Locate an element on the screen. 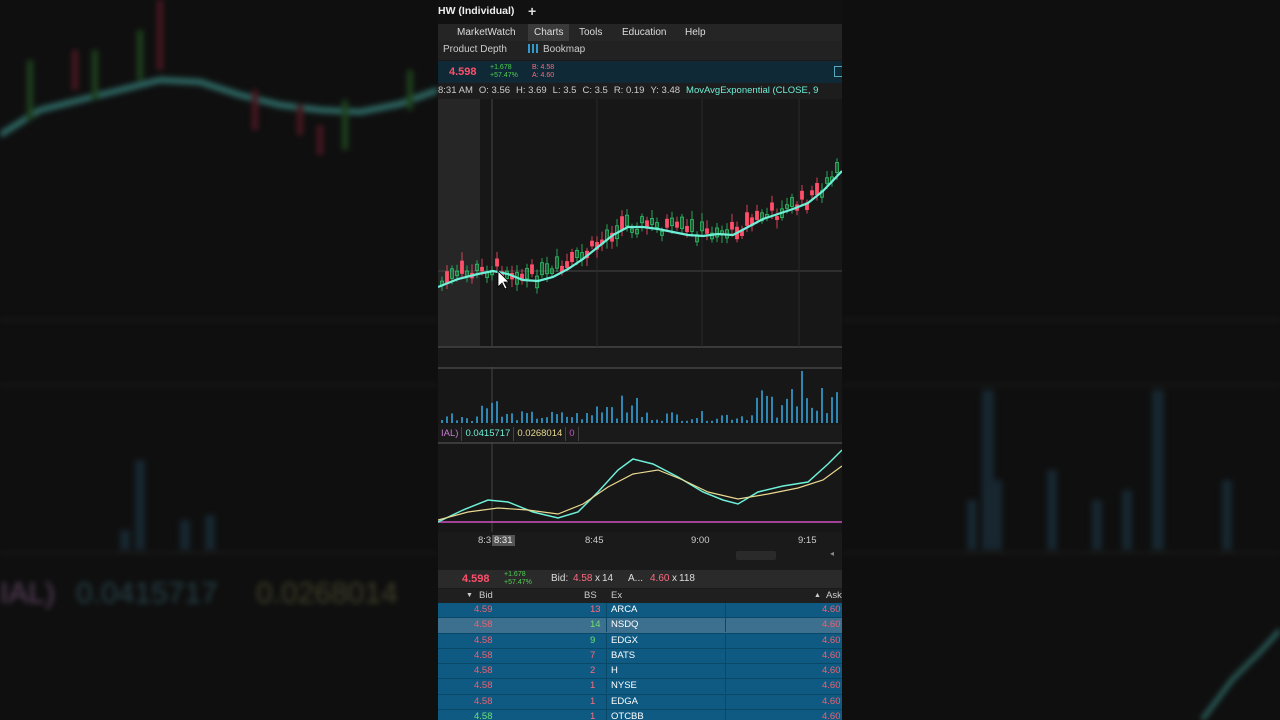 This screenshot has height=720, width=1280. level2-header: ▼ Bid BS Ex ▲ Ask is located at coordinates (640, 596).